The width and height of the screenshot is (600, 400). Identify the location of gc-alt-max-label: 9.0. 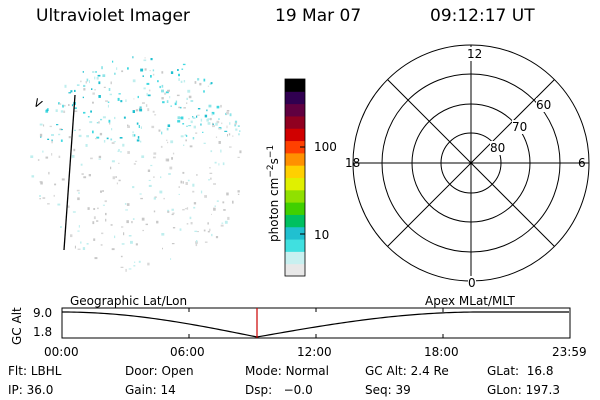
(43, 313).